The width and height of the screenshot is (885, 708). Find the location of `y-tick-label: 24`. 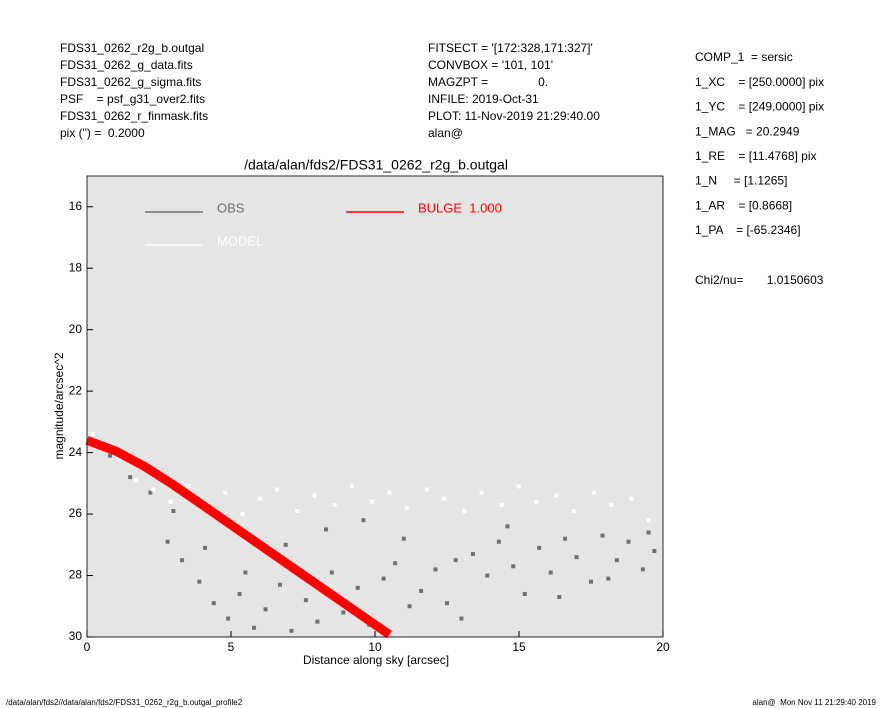

y-tick-label: 24 is located at coordinates (76, 452).